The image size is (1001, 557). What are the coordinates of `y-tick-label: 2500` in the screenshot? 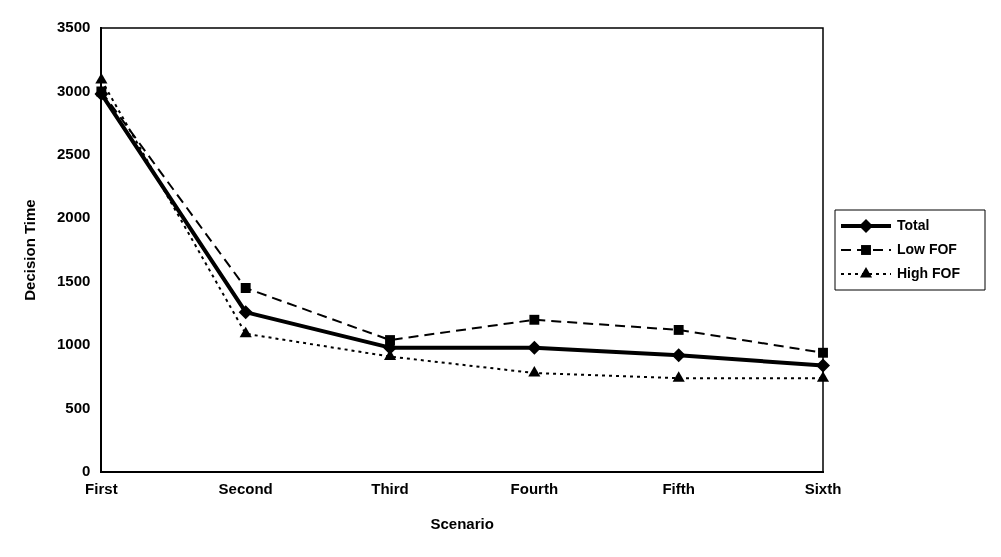 It's located at (73, 153).